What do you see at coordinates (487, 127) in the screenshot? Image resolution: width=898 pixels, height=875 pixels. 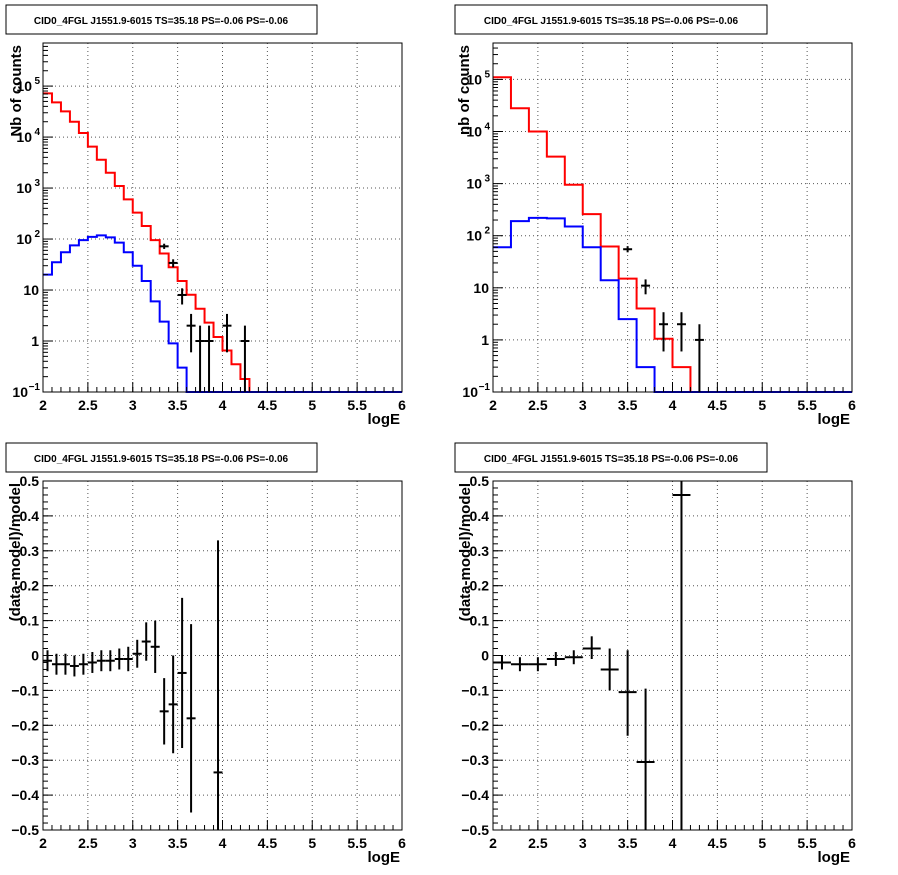 I see `y-tick-exponent: 4` at bounding box center [487, 127].